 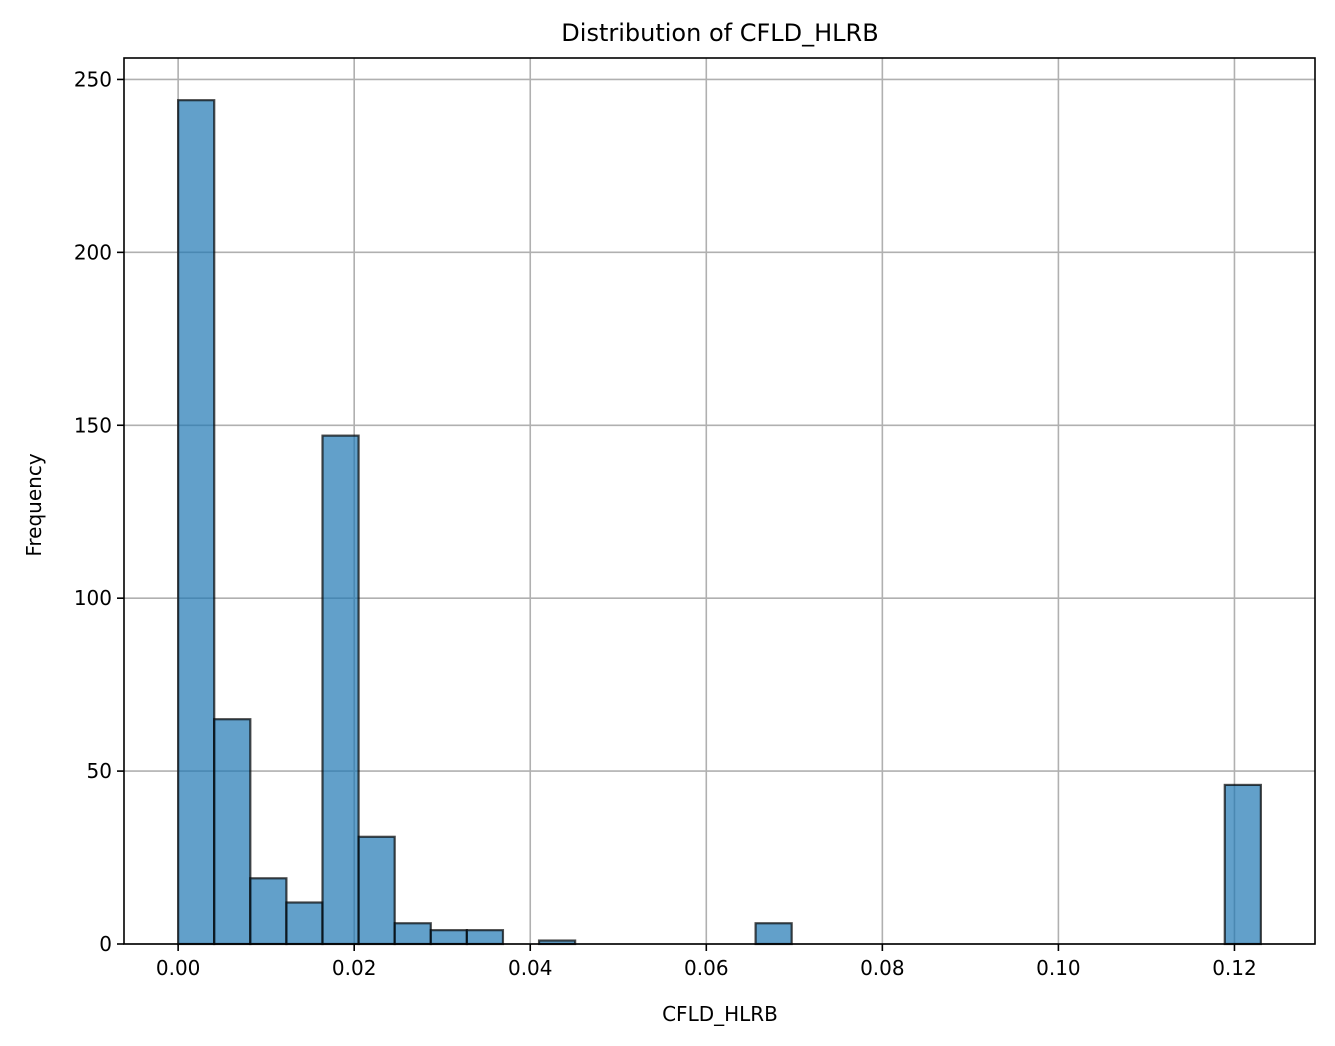 I want to click on y-tick-label: 0, so click(x=105, y=944).